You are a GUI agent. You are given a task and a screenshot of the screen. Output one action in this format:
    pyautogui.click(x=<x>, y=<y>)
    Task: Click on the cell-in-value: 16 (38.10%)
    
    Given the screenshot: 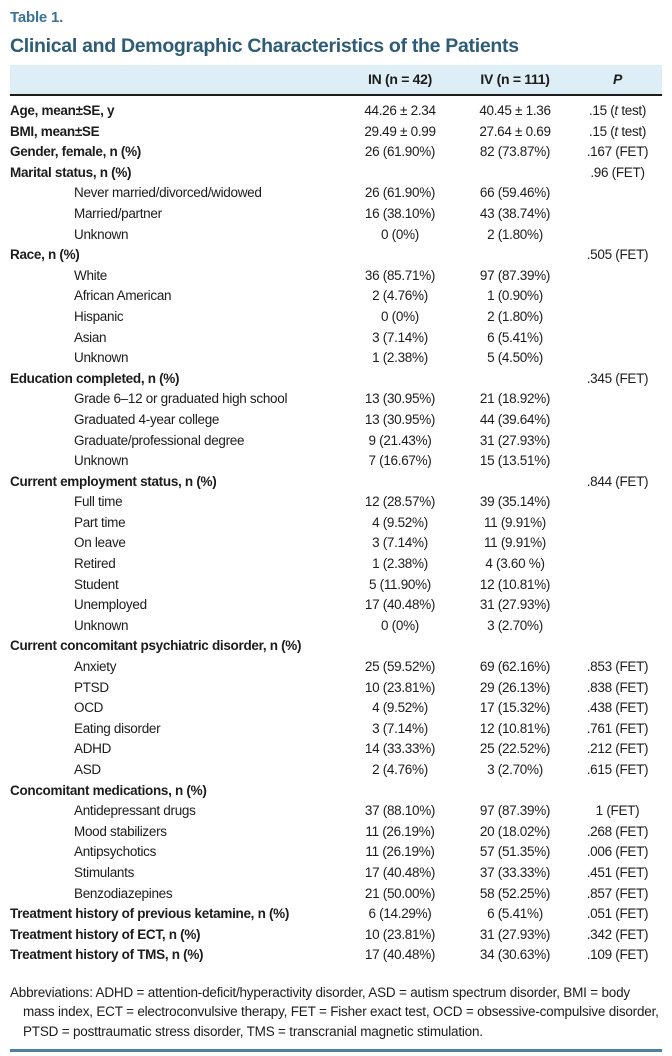 What is the action you would take?
    pyautogui.click(x=400, y=213)
    